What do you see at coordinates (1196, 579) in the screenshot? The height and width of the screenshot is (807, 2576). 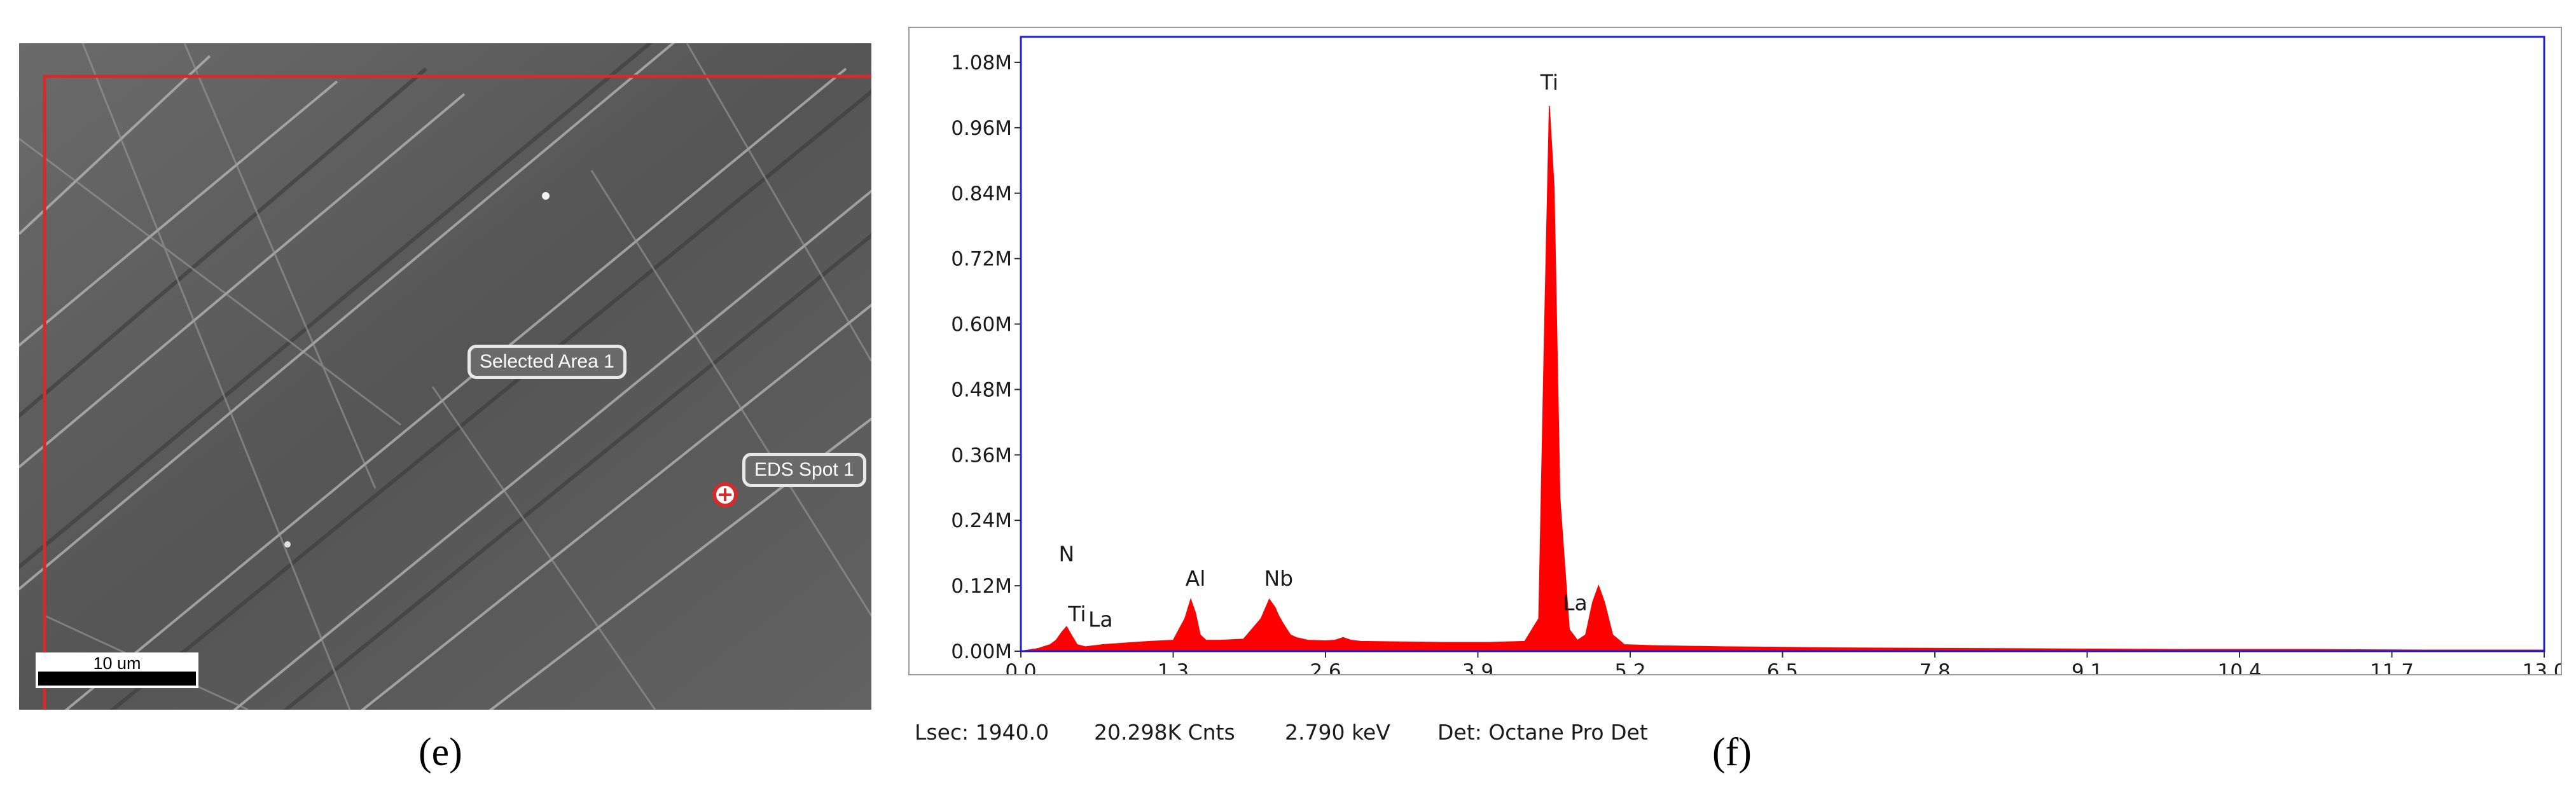 I see `peak-label: Al` at bounding box center [1196, 579].